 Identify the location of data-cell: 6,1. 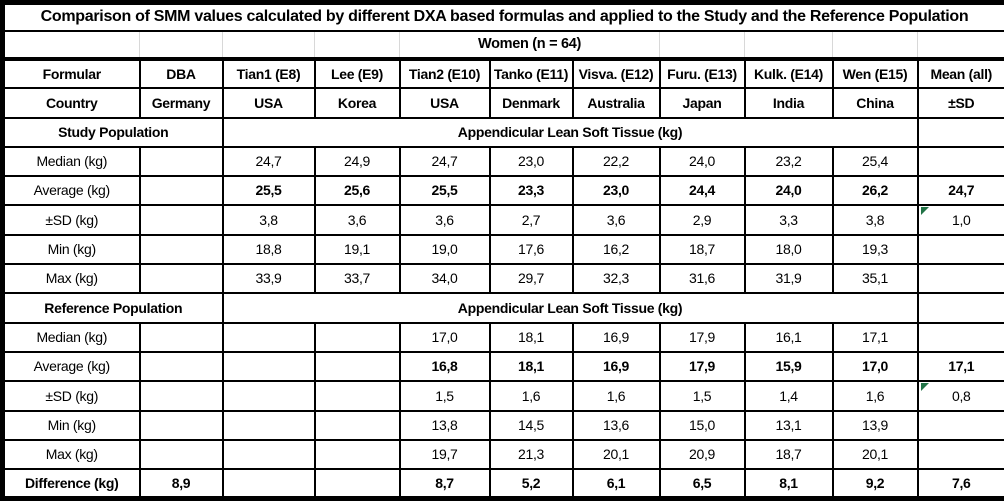
(616, 484).